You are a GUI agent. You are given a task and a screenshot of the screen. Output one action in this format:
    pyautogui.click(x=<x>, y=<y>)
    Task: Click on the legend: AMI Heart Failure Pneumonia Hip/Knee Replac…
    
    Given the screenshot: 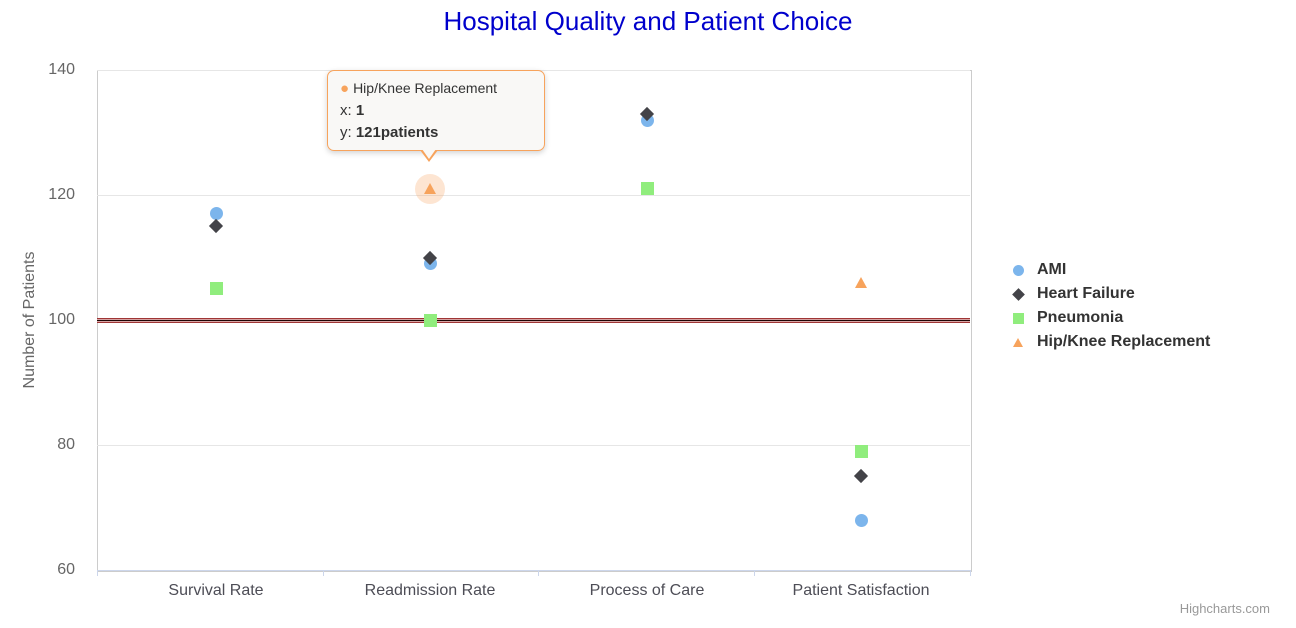 What is the action you would take?
    pyautogui.click(x=1107, y=306)
    